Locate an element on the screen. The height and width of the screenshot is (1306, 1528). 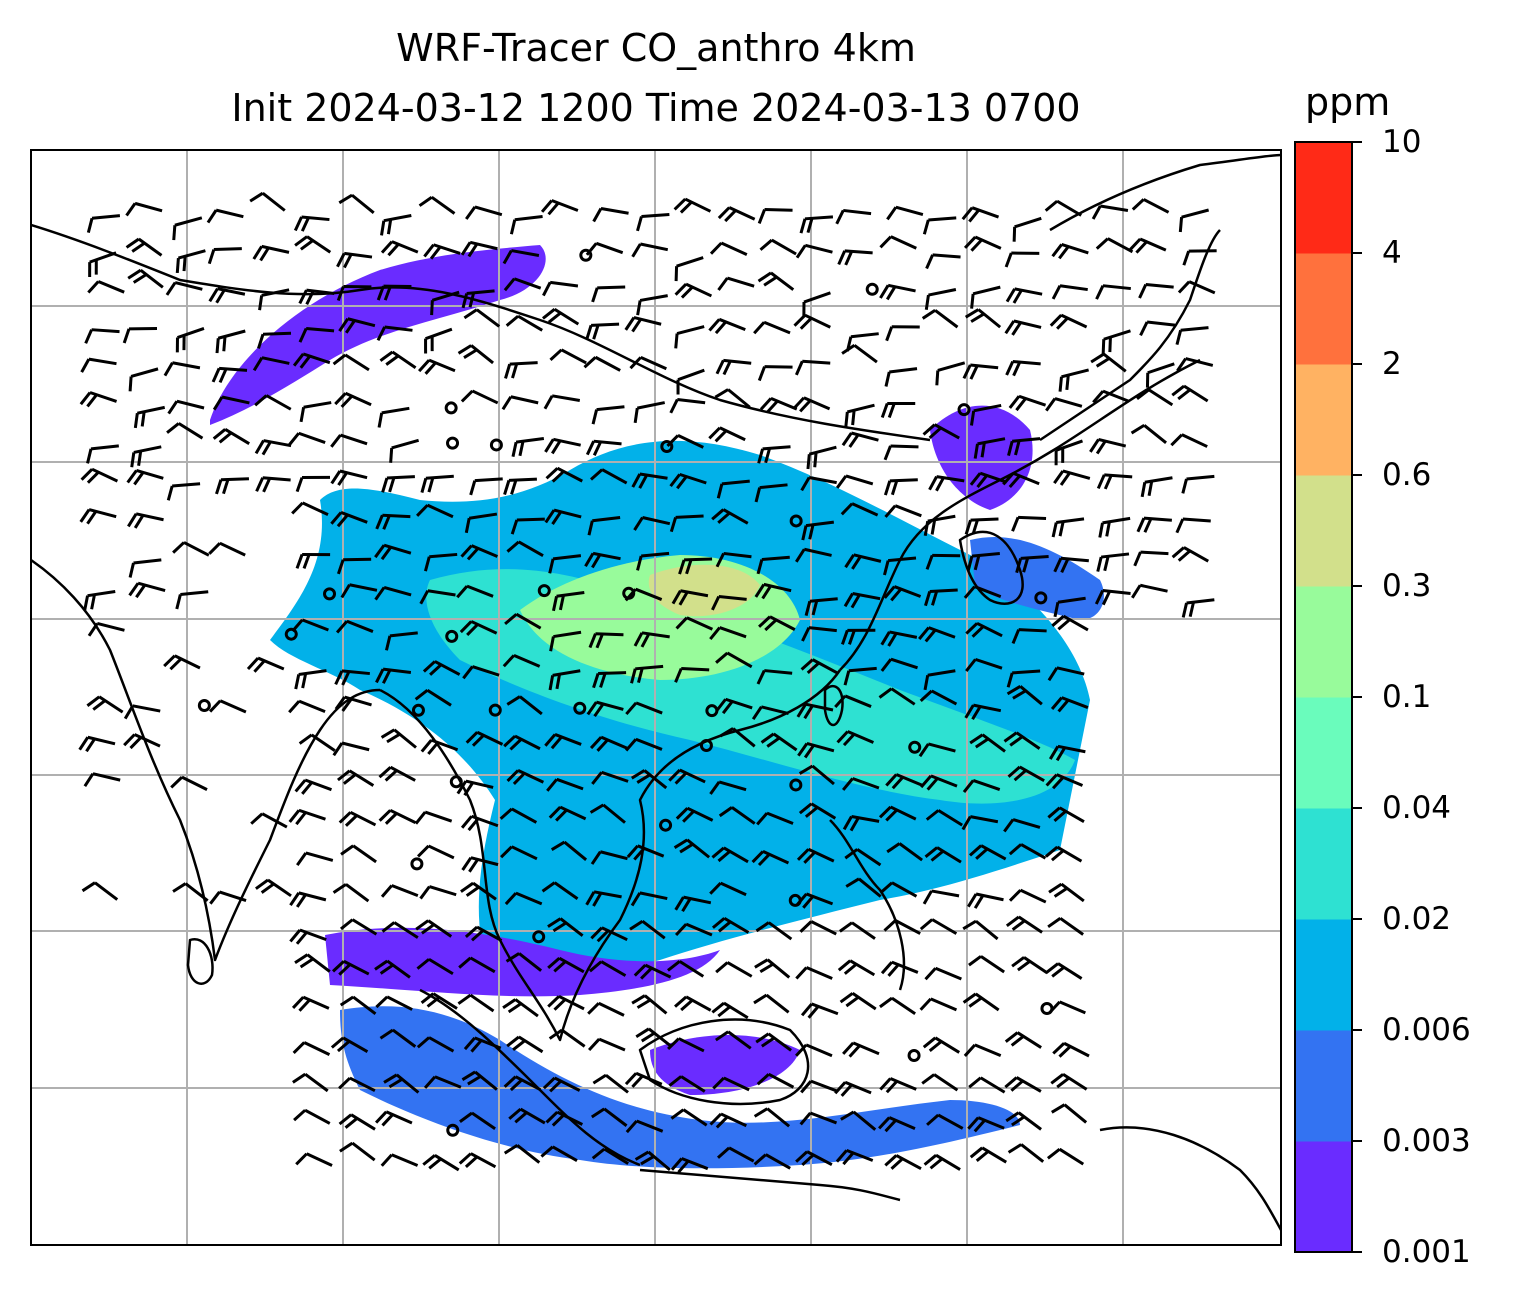
colorbar-segment is located at coordinates (1323, 642).